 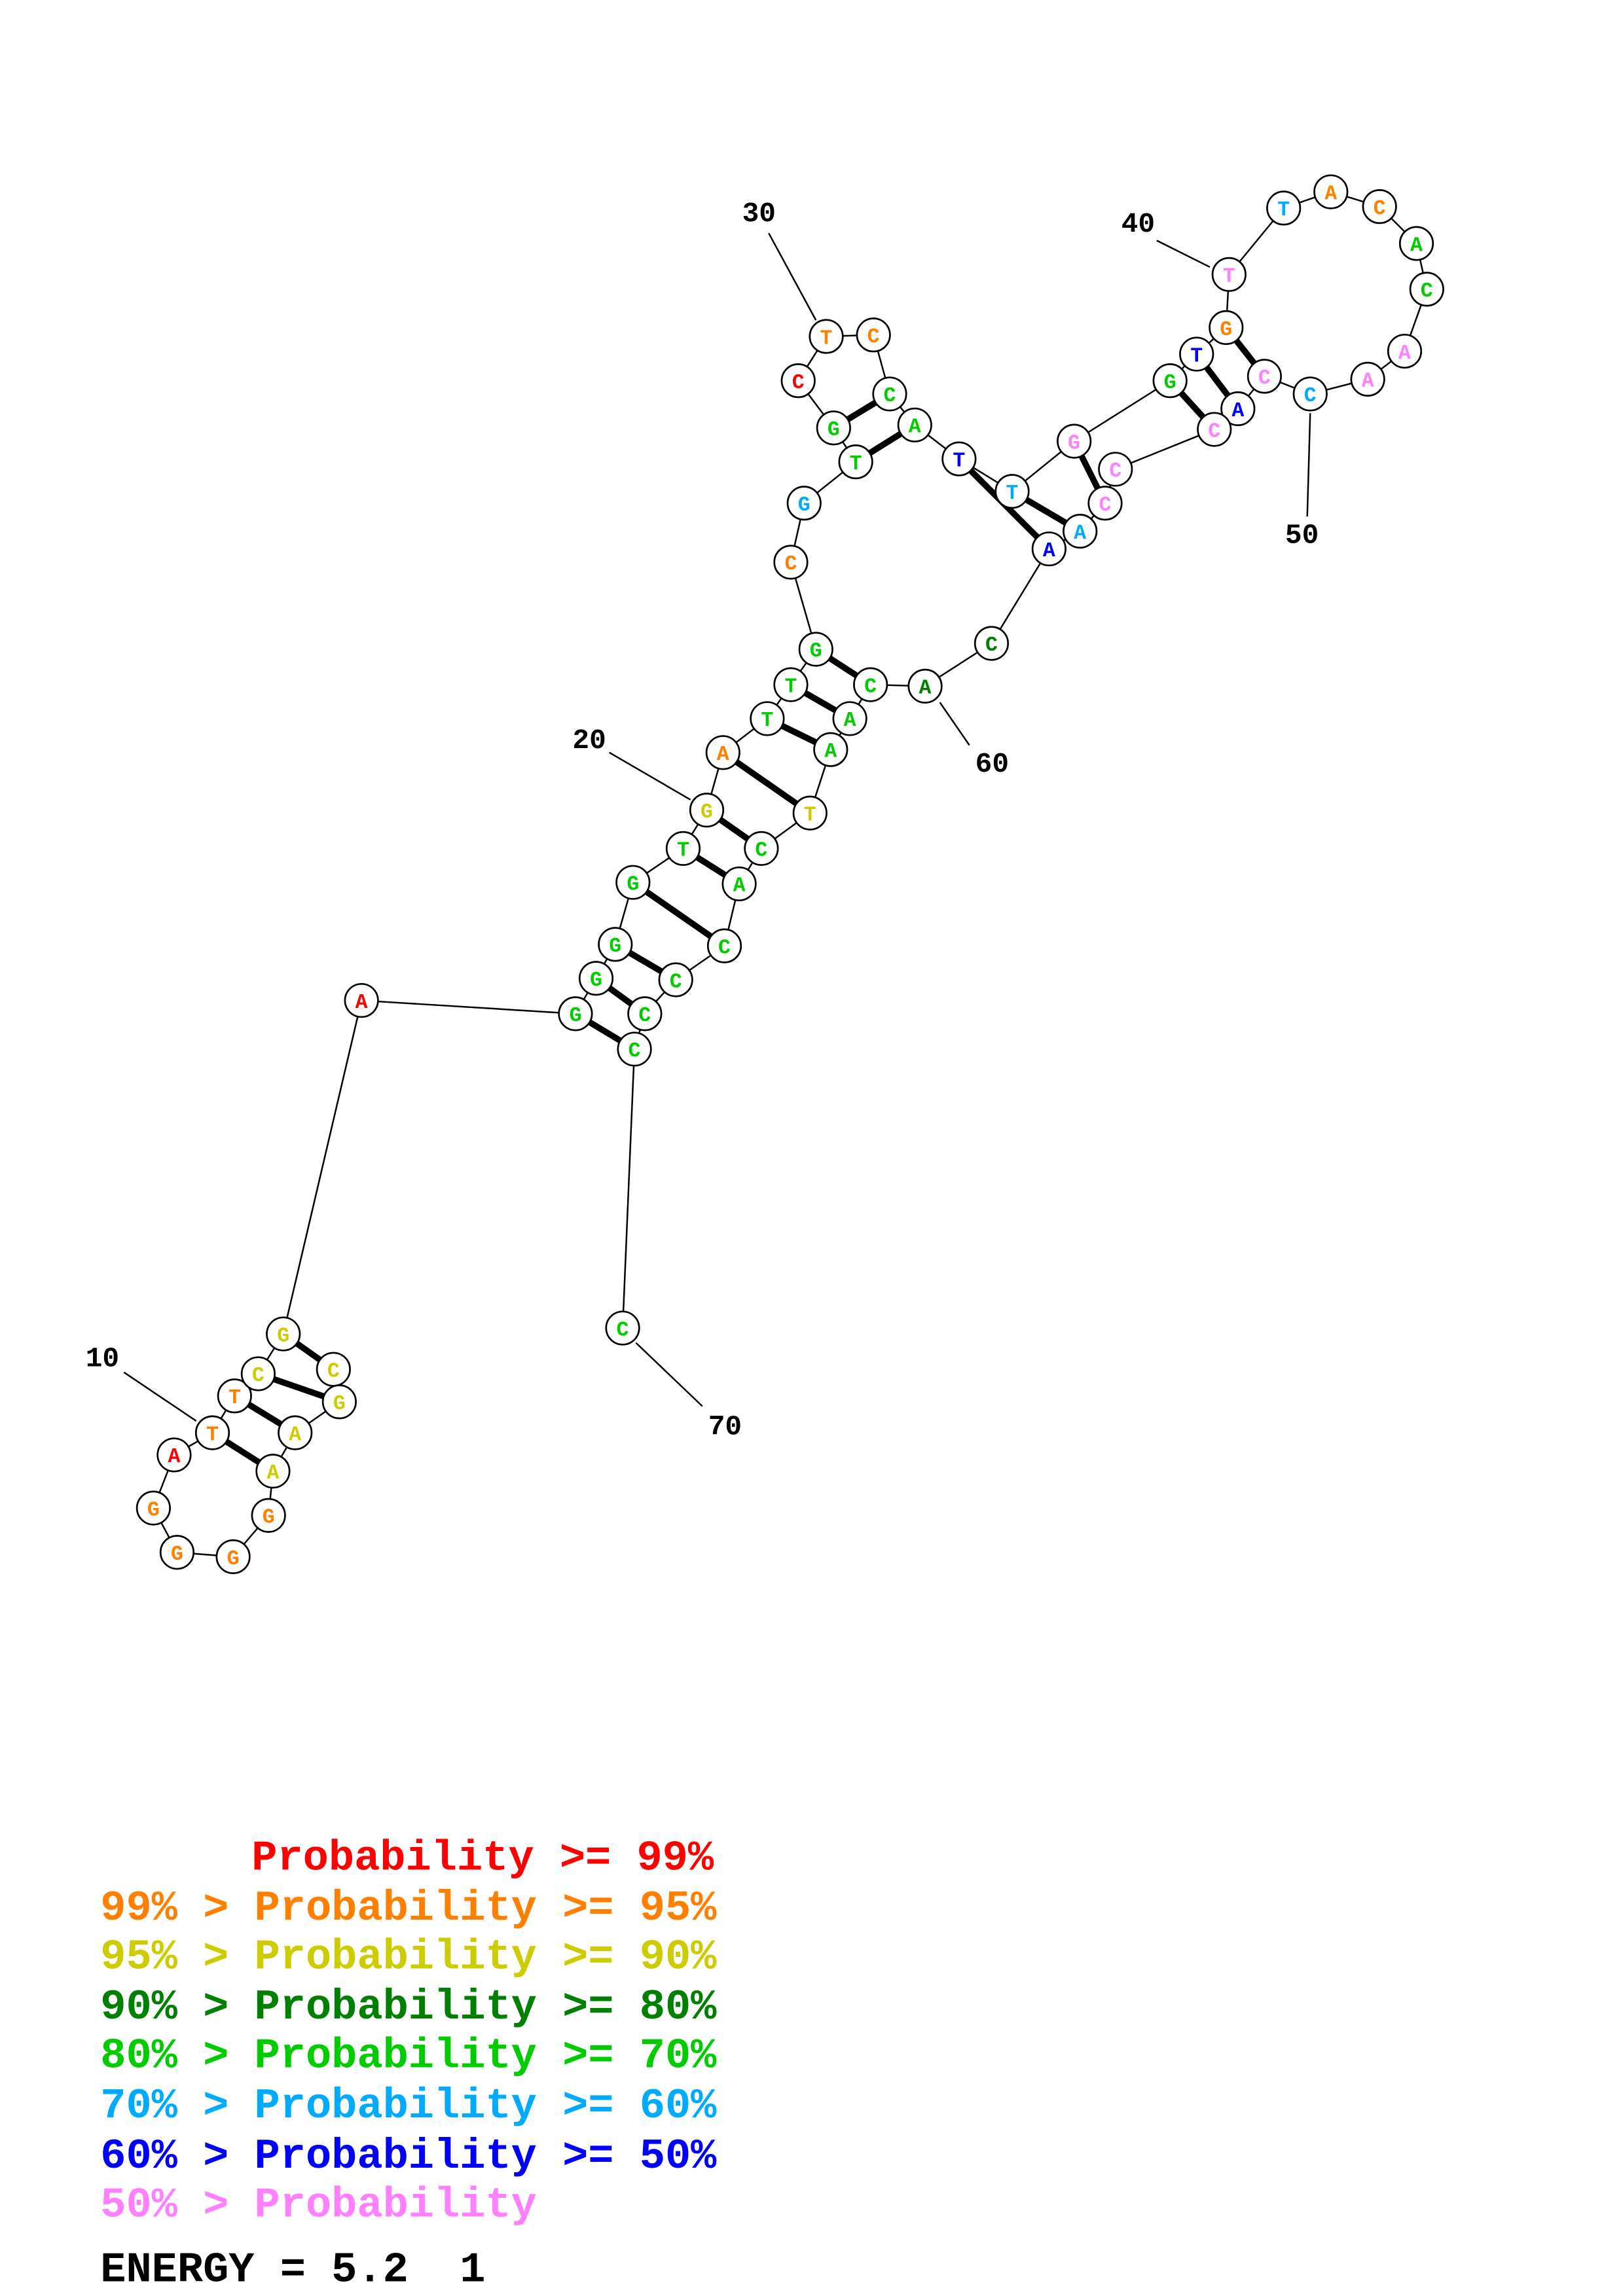 What do you see at coordinates (408, 2106) in the screenshot?
I see `legend-row-6: 70% > Probability >= 60%` at bounding box center [408, 2106].